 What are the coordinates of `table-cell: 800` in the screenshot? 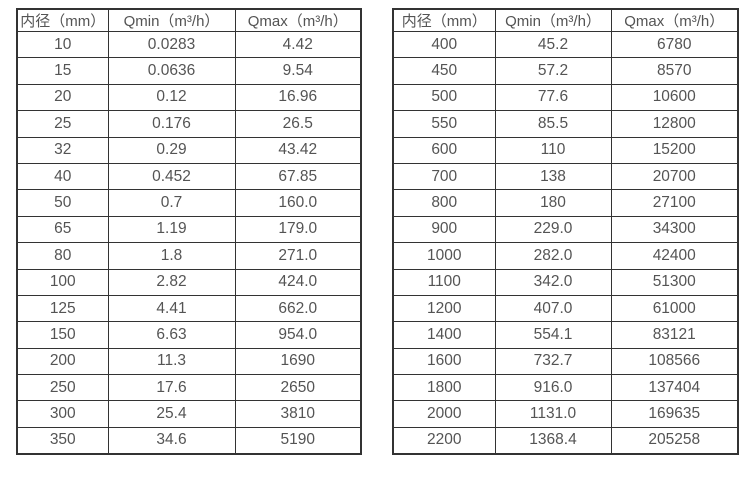 It's located at (444, 203).